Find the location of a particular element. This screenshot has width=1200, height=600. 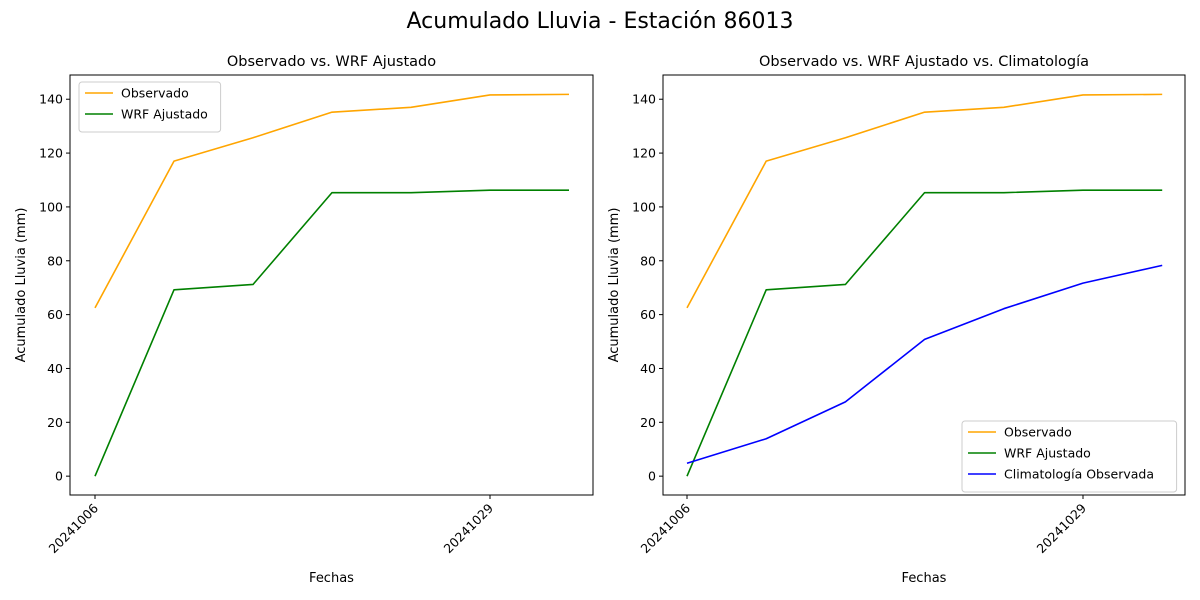

x-tick-label: 20241006 is located at coordinates (666, 528).